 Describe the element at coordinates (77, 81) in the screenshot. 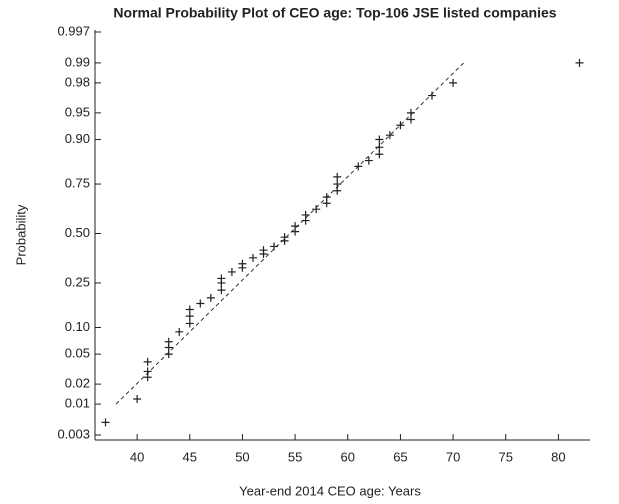

I see `y-tick-label: 0.98` at that location.